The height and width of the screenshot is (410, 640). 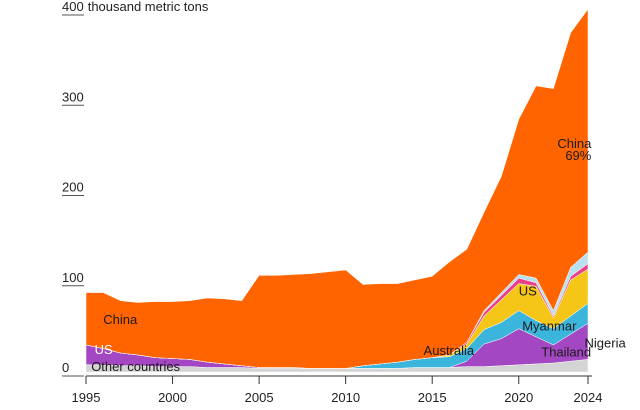 I want to click on x-tick-label: 2015, so click(x=432, y=397).